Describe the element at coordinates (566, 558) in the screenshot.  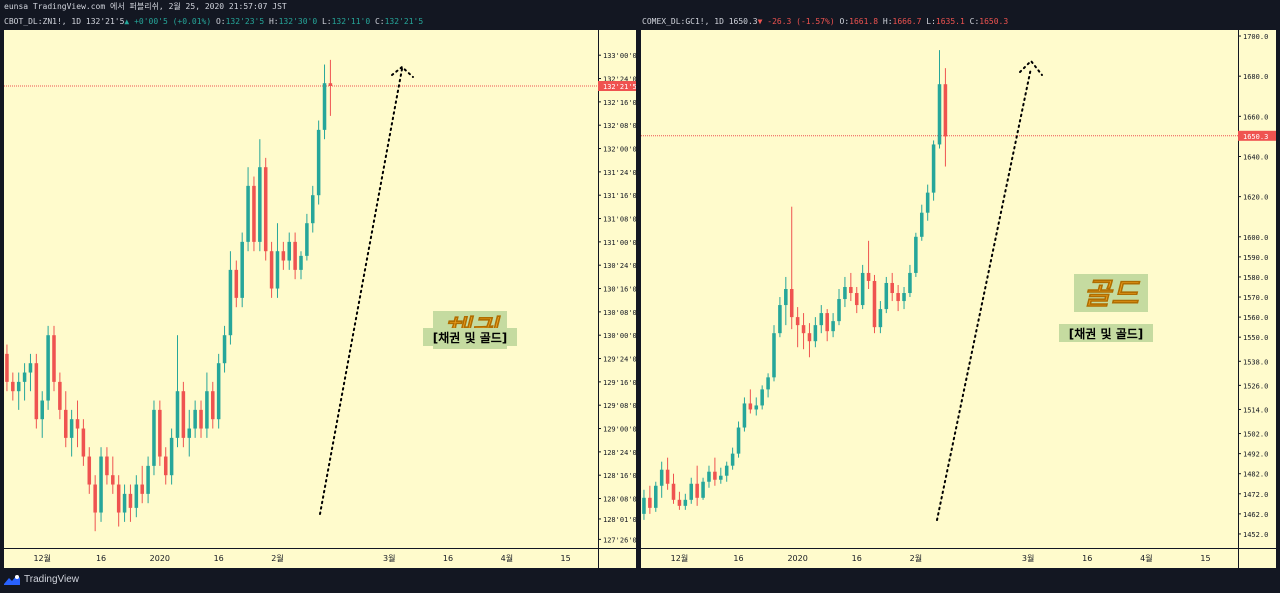
I see `bond-x-tick-label: 15` at that location.